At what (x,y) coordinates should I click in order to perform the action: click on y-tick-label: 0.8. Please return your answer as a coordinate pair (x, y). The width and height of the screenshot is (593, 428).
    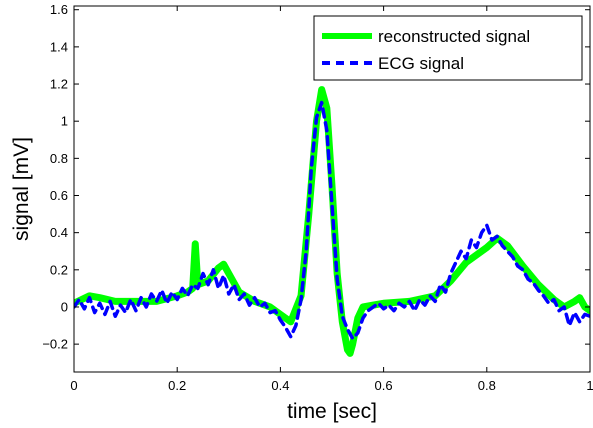
    Looking at the image, I should click on (59, 158).